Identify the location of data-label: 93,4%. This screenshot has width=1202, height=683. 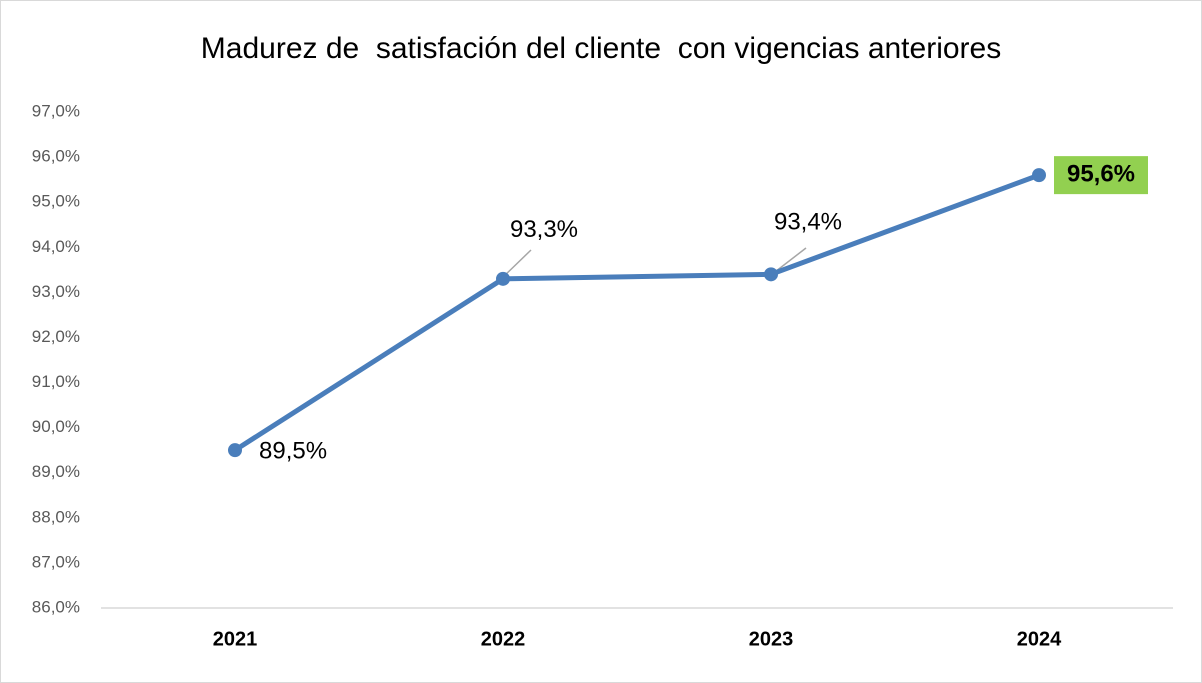
(808, 222).